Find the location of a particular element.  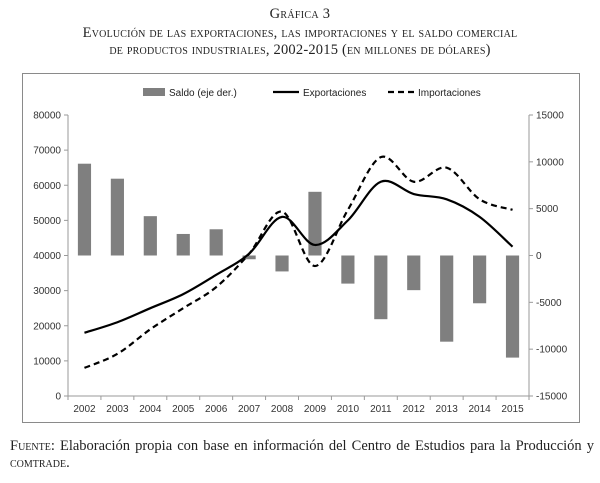

figure-label: Gráfica 3 is located at coordinates (300, 14).